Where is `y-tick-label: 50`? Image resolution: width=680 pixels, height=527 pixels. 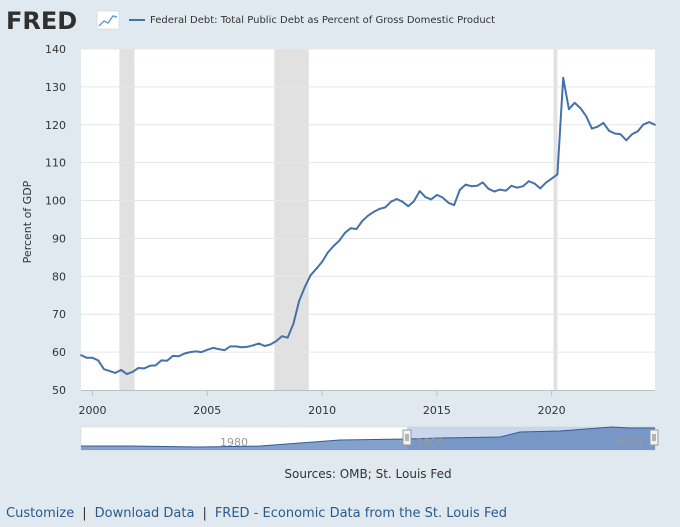
y-tick-label: 50 is located at coordinates (59, 390).